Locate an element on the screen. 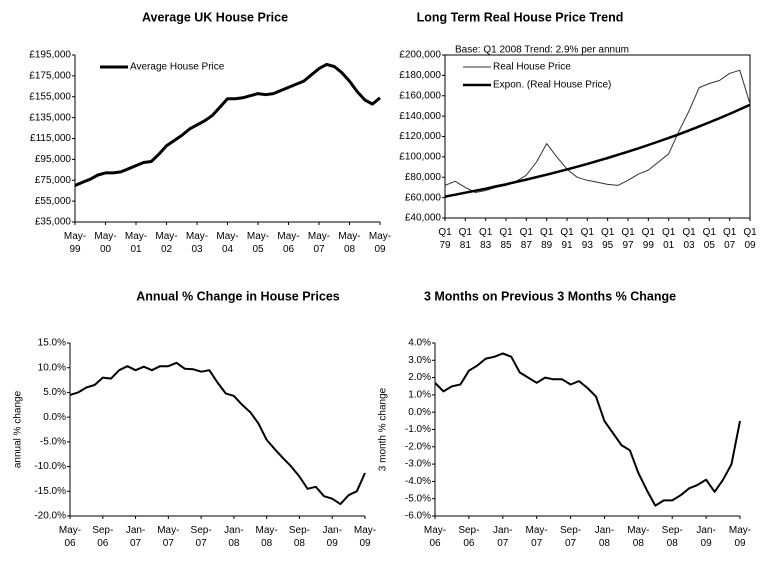  y-tick-label: 15.0% is located at coordinates (52, 343).